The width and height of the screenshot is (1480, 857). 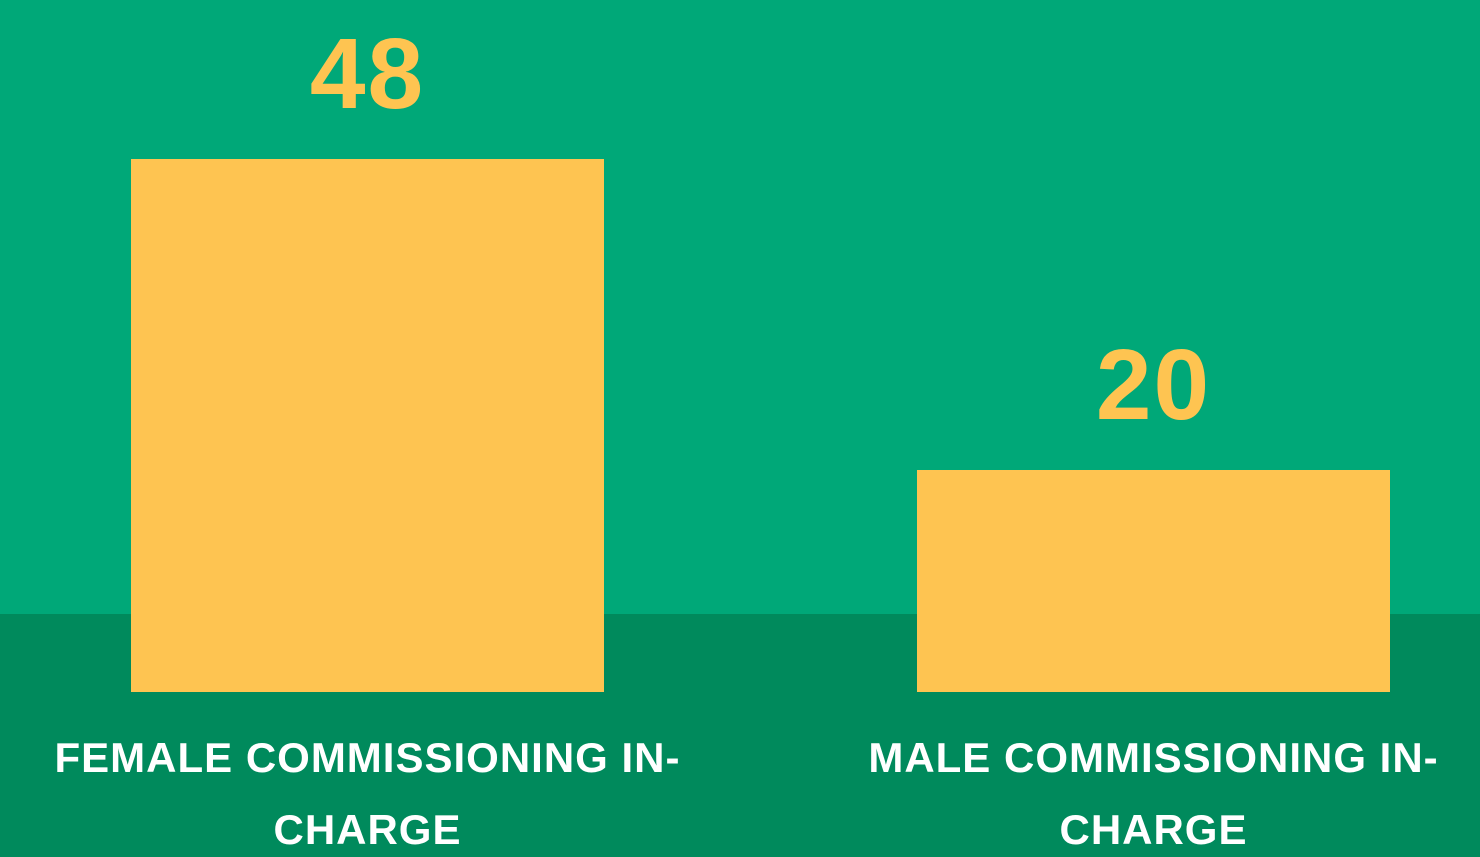 I want to click on value-label: 48, so click(x=367, y=74).